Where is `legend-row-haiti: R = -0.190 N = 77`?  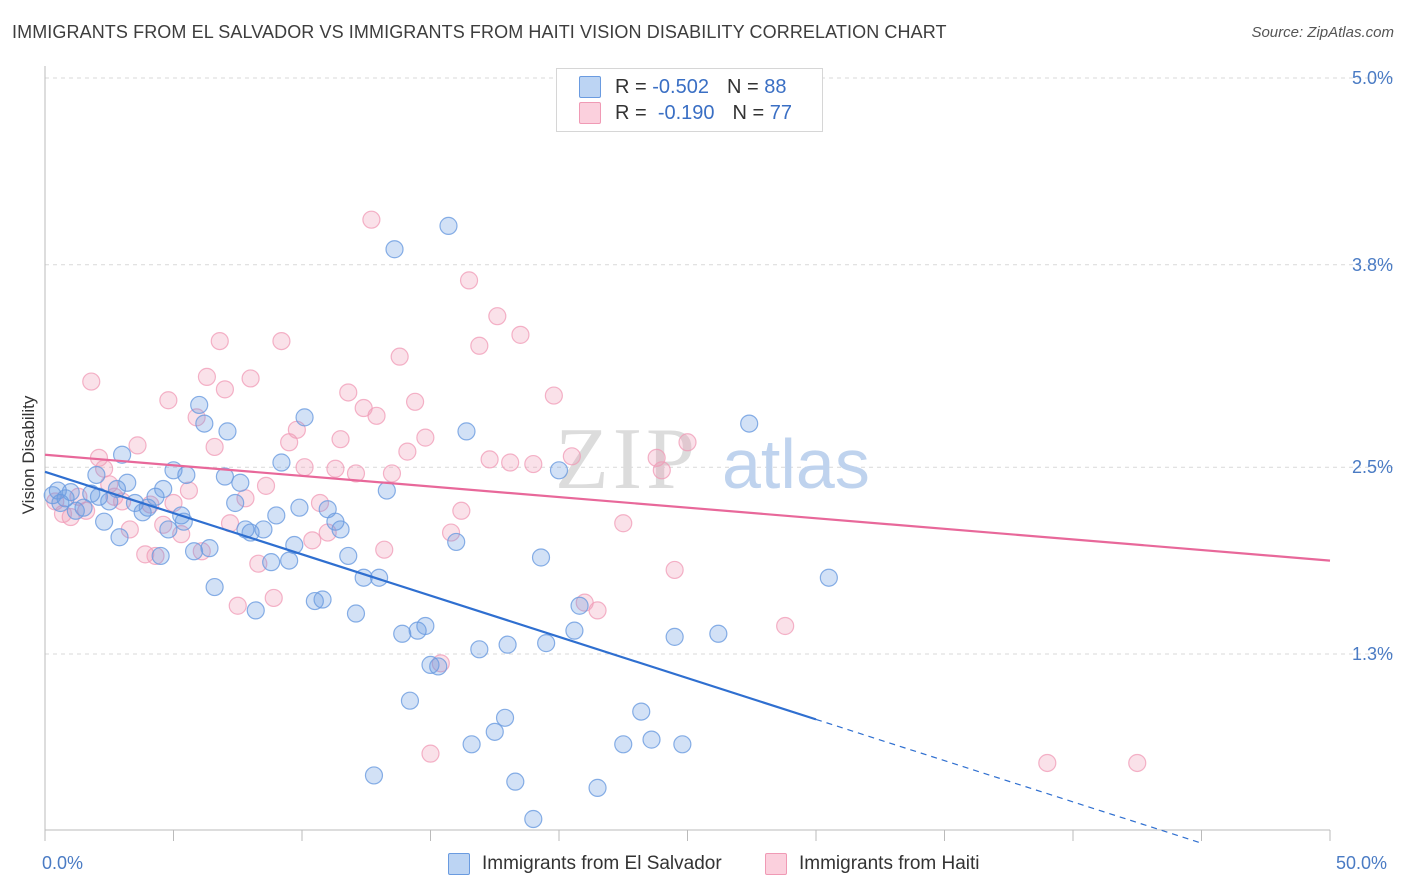 legend-row-haiti: R = -0.190 N = 77 is located at coordinates (685, 113).